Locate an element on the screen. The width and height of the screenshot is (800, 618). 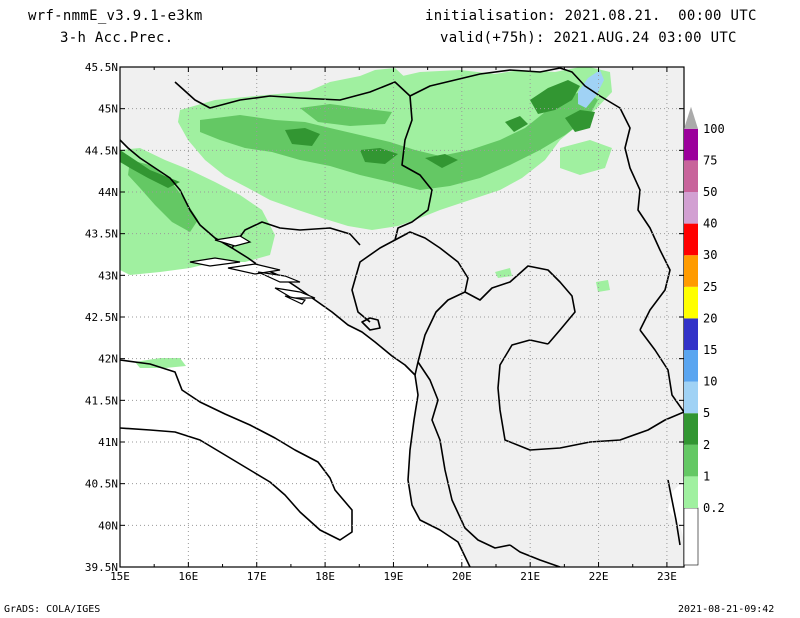
lat-label: 45.5N is located at coordinates (101, 67).